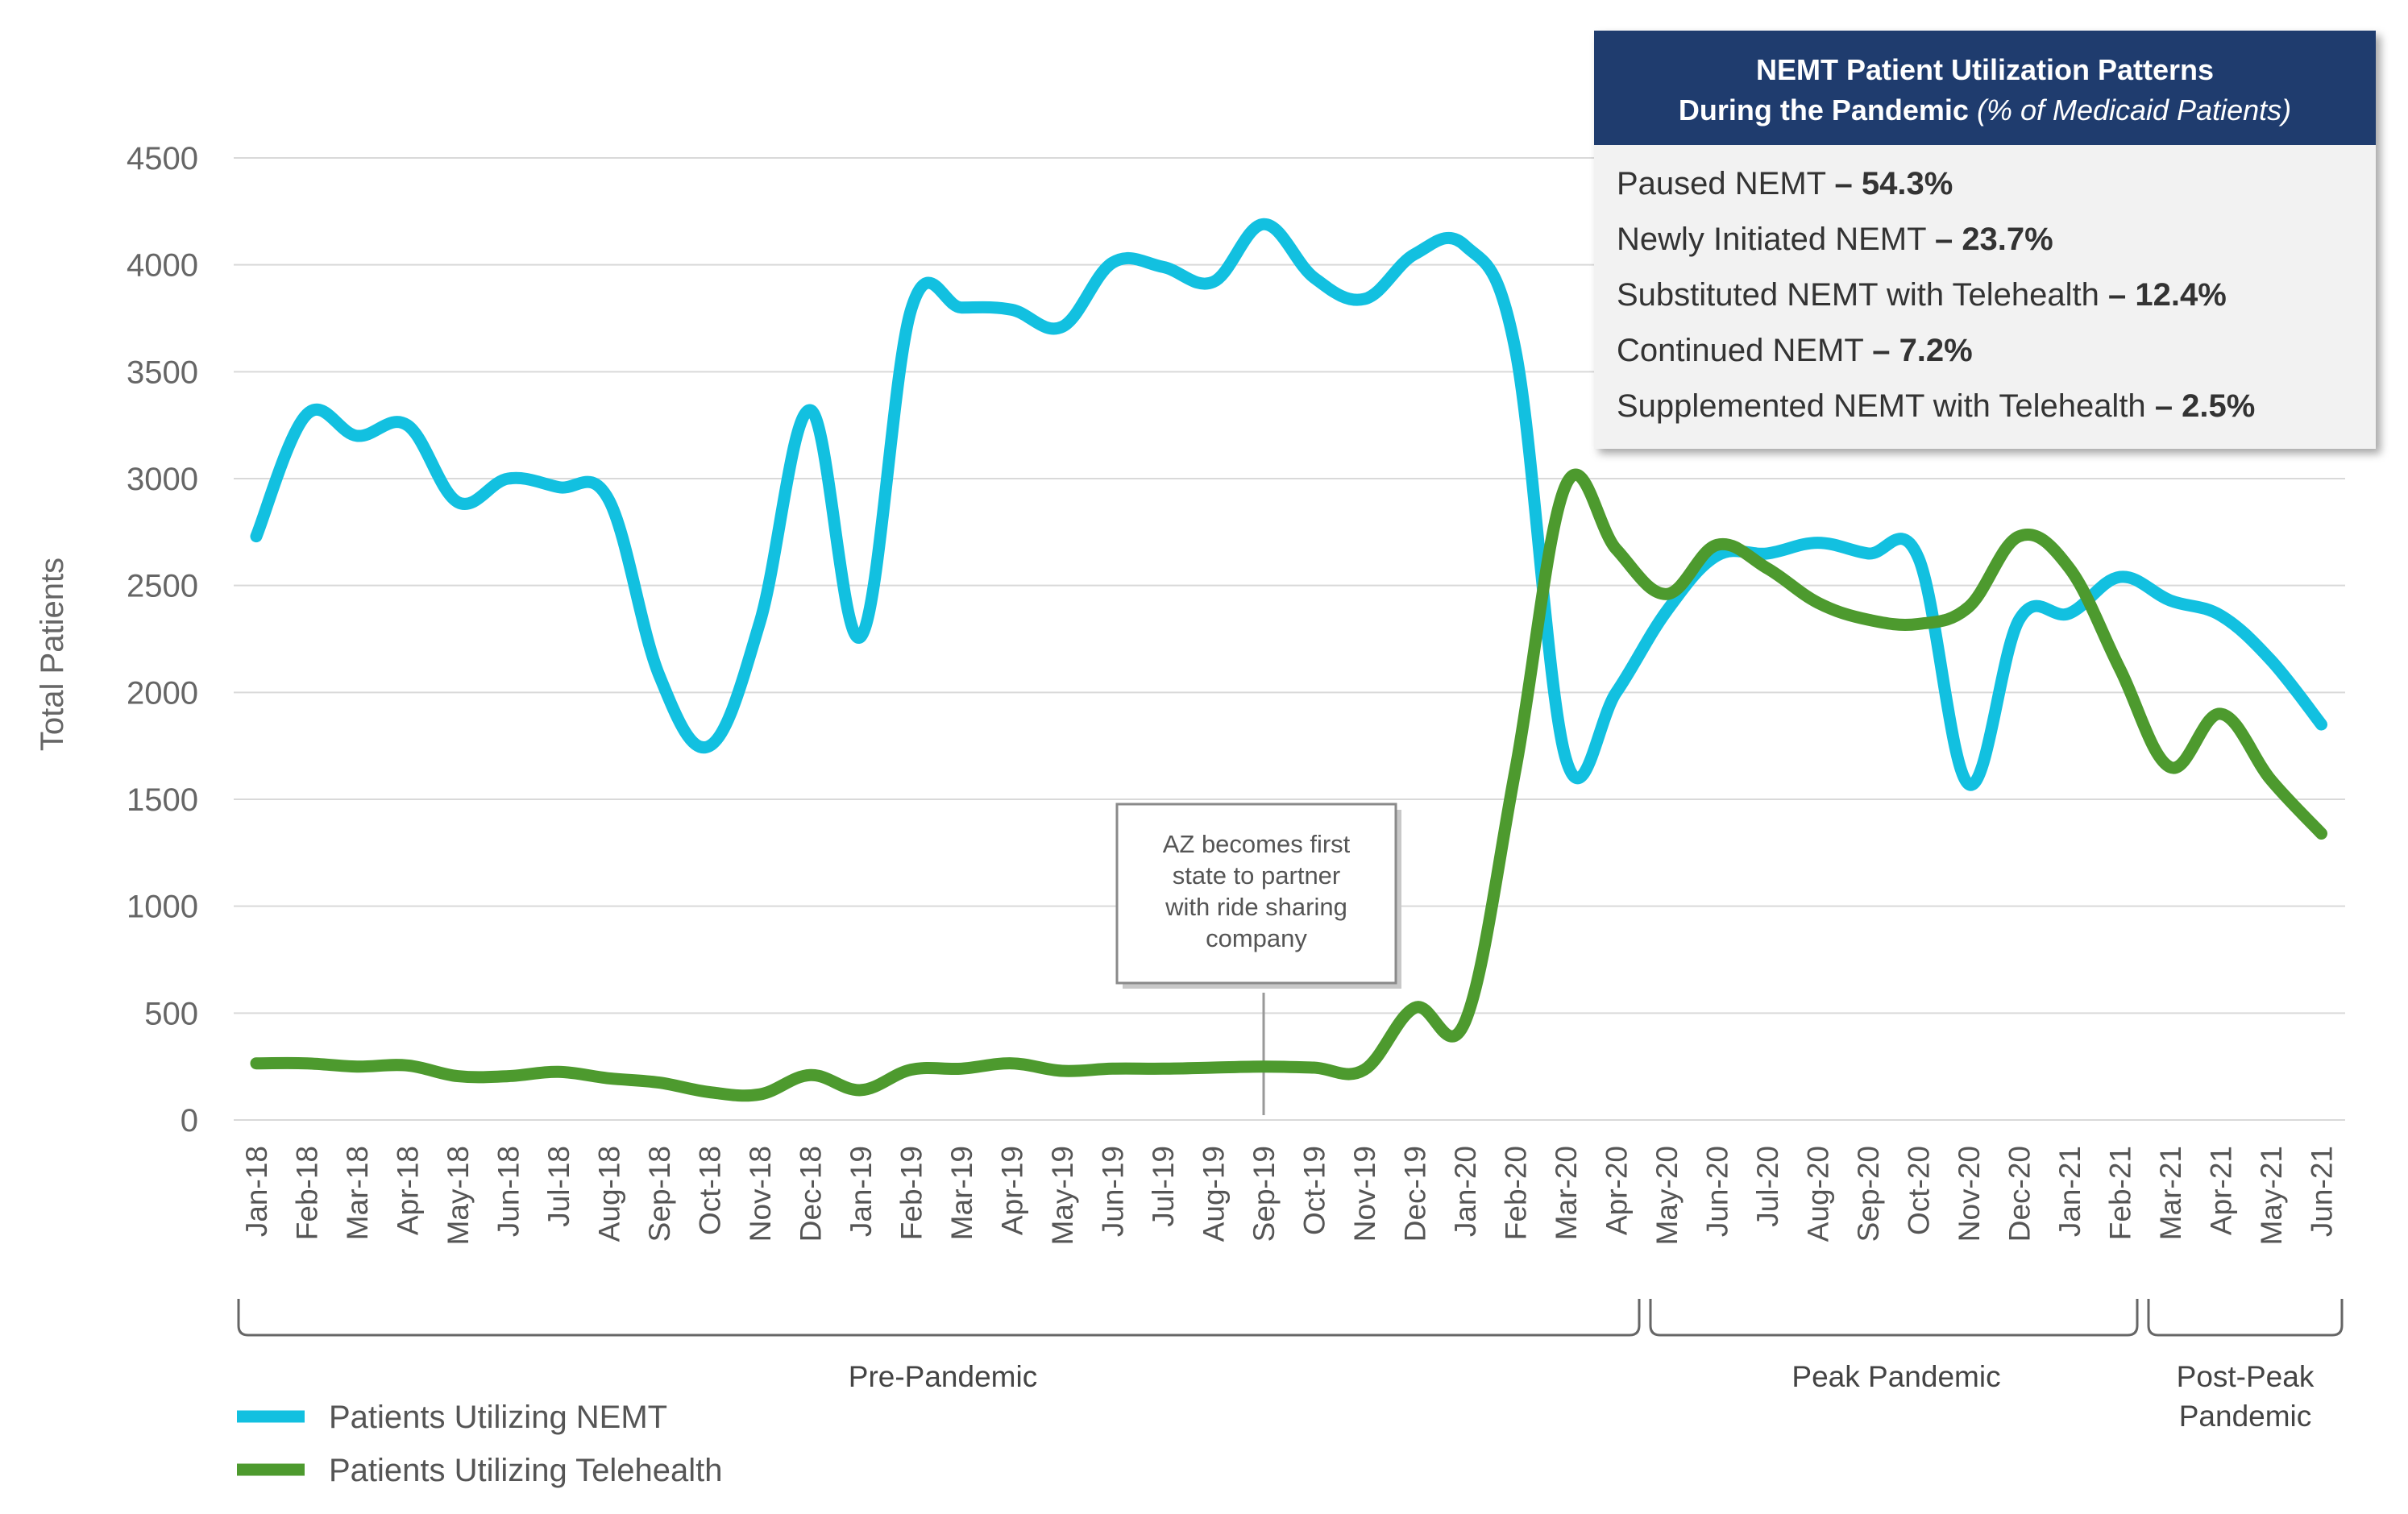  What do you see at coordinates (2070, 1192) in the screenshot?
I see `x-tick-label: Jan-21` at bounding box center [2070, 1192].